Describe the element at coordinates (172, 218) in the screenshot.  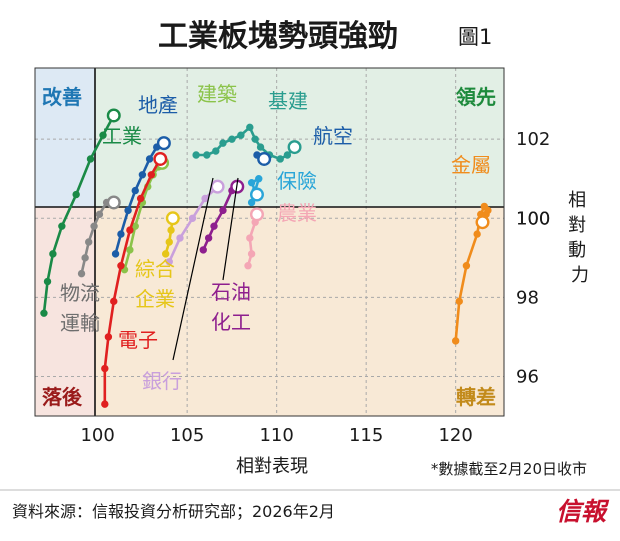
I see `point-latest-綜合企業` at that location.